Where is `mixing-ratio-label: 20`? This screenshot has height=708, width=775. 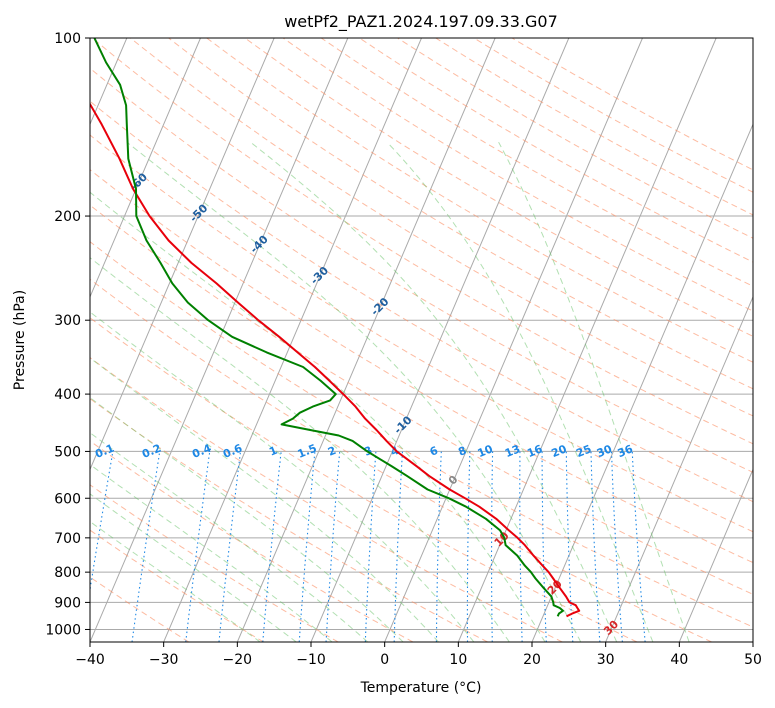 mixing-ratio-label: 20 is located at coordinates (559, 451).